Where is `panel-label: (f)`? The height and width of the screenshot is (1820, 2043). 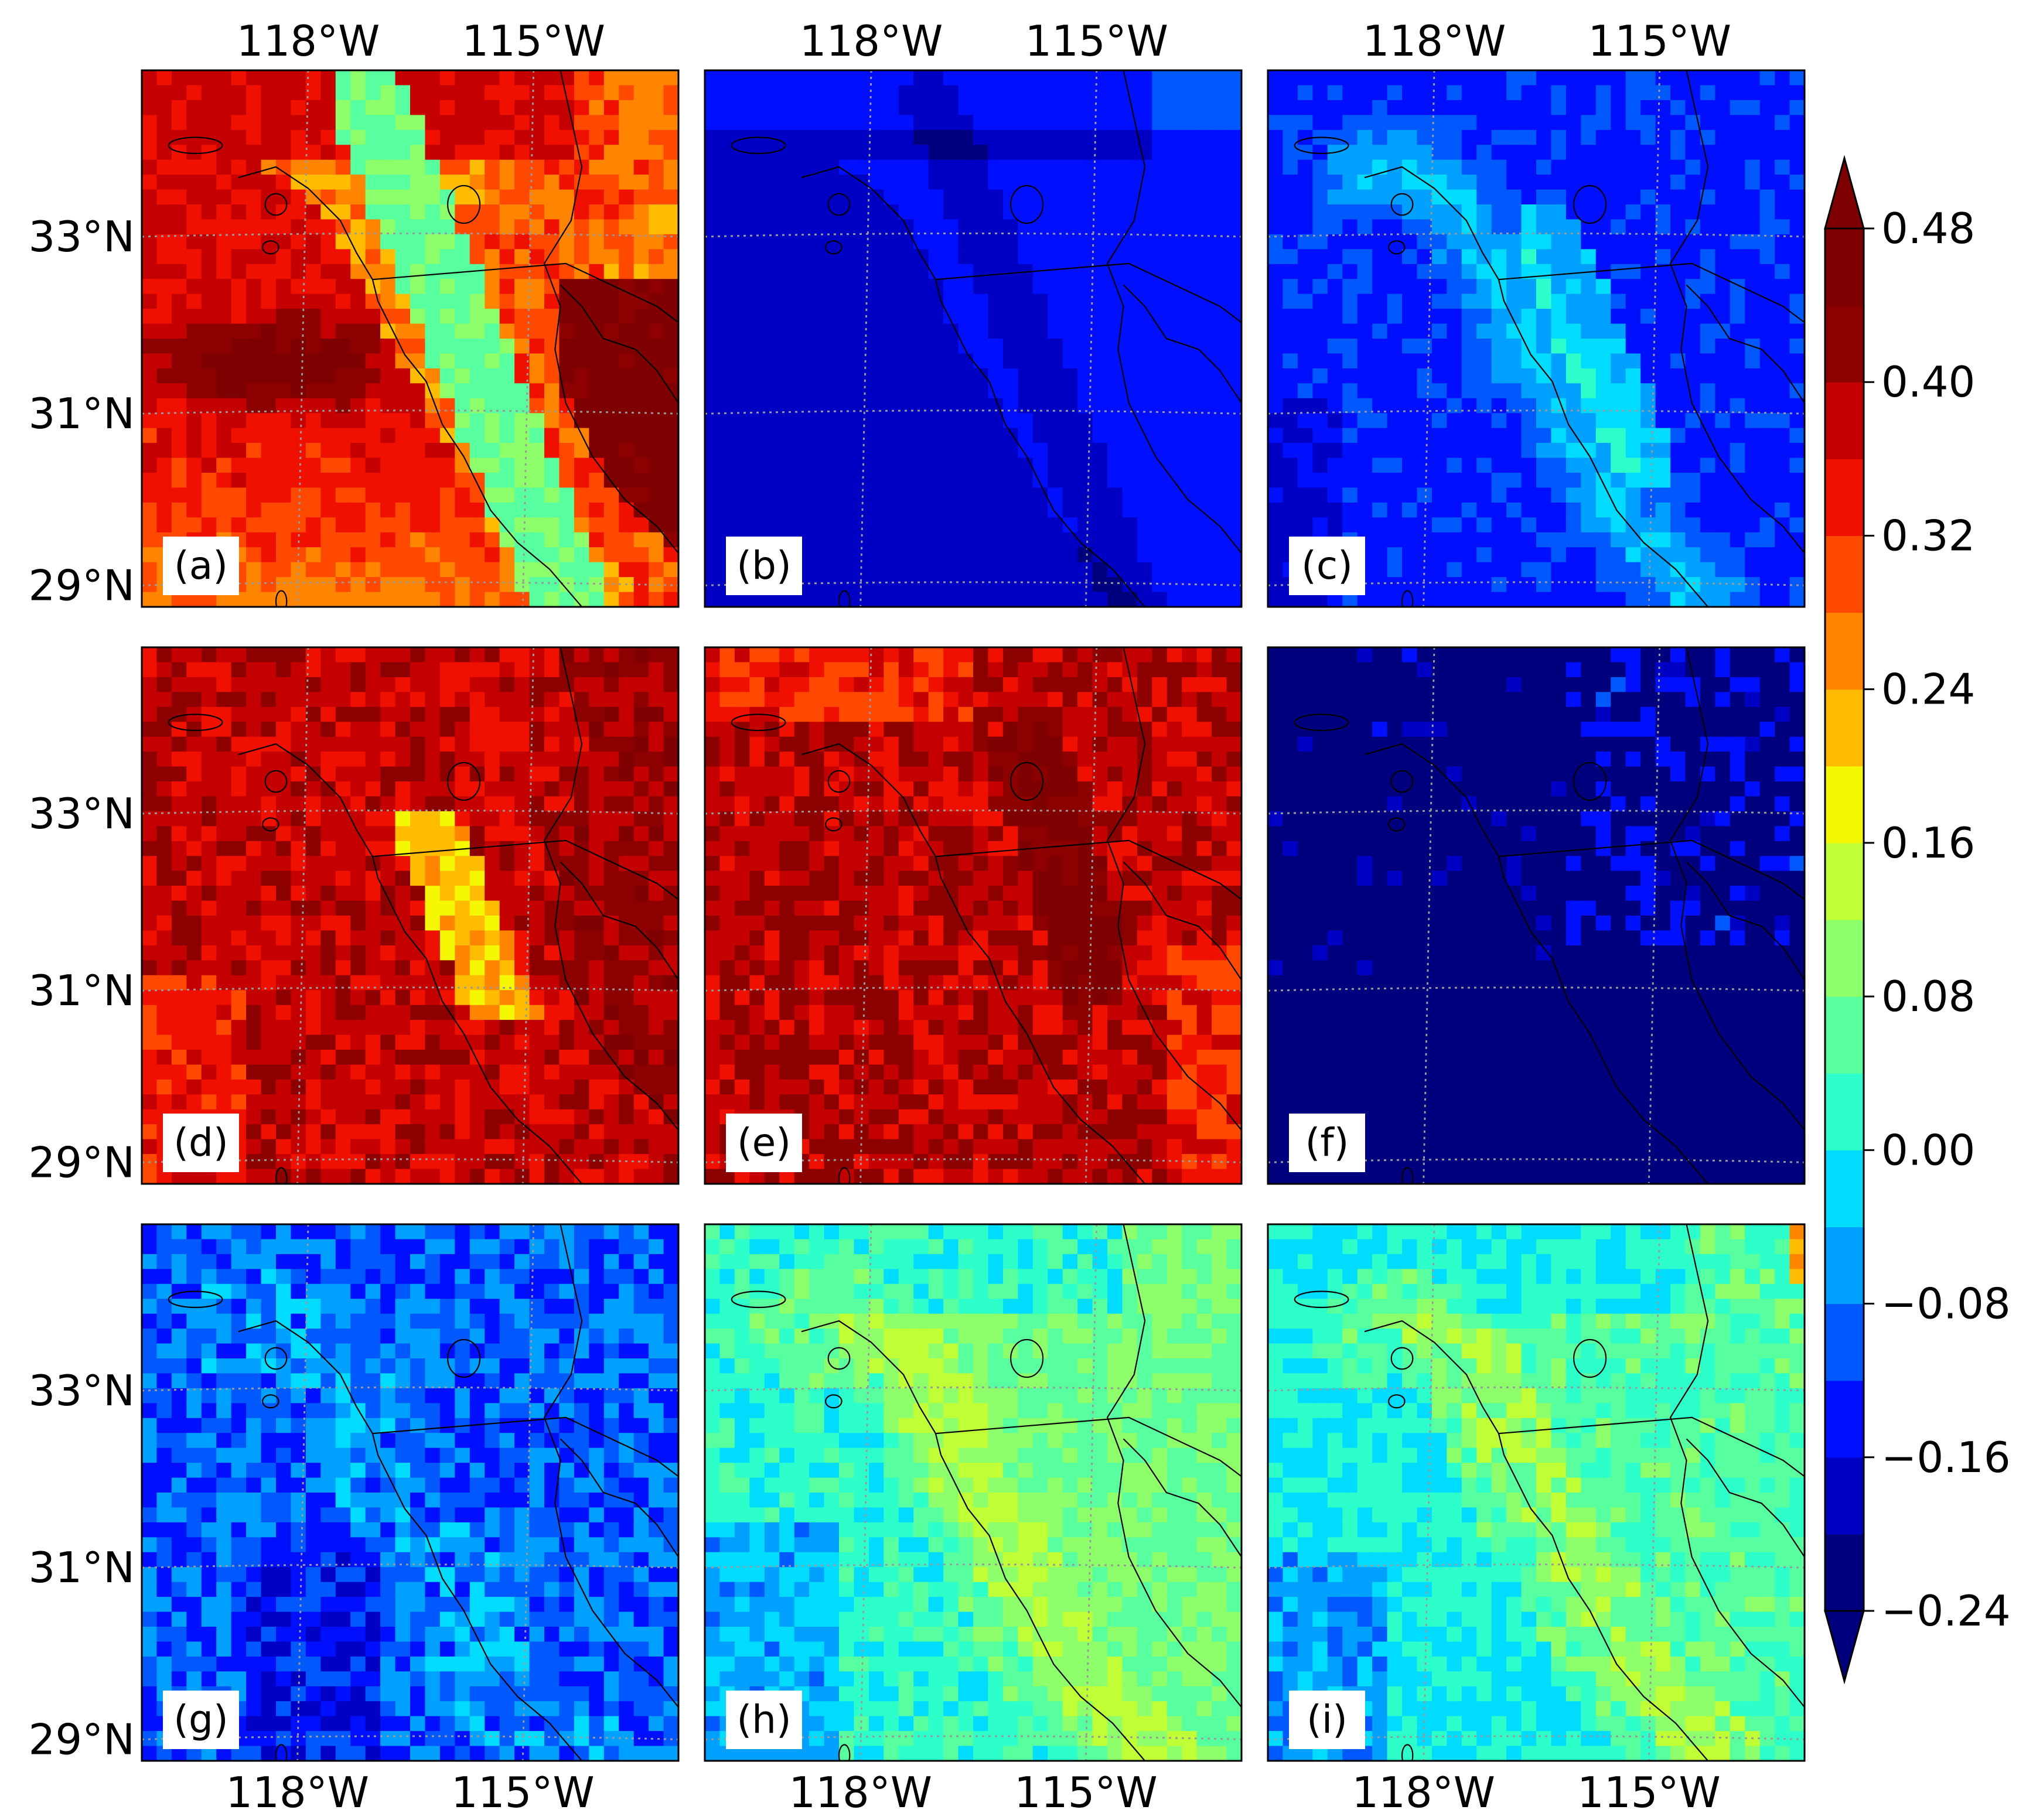
panel-label: (f) is located at coordinates (1327, 1142).